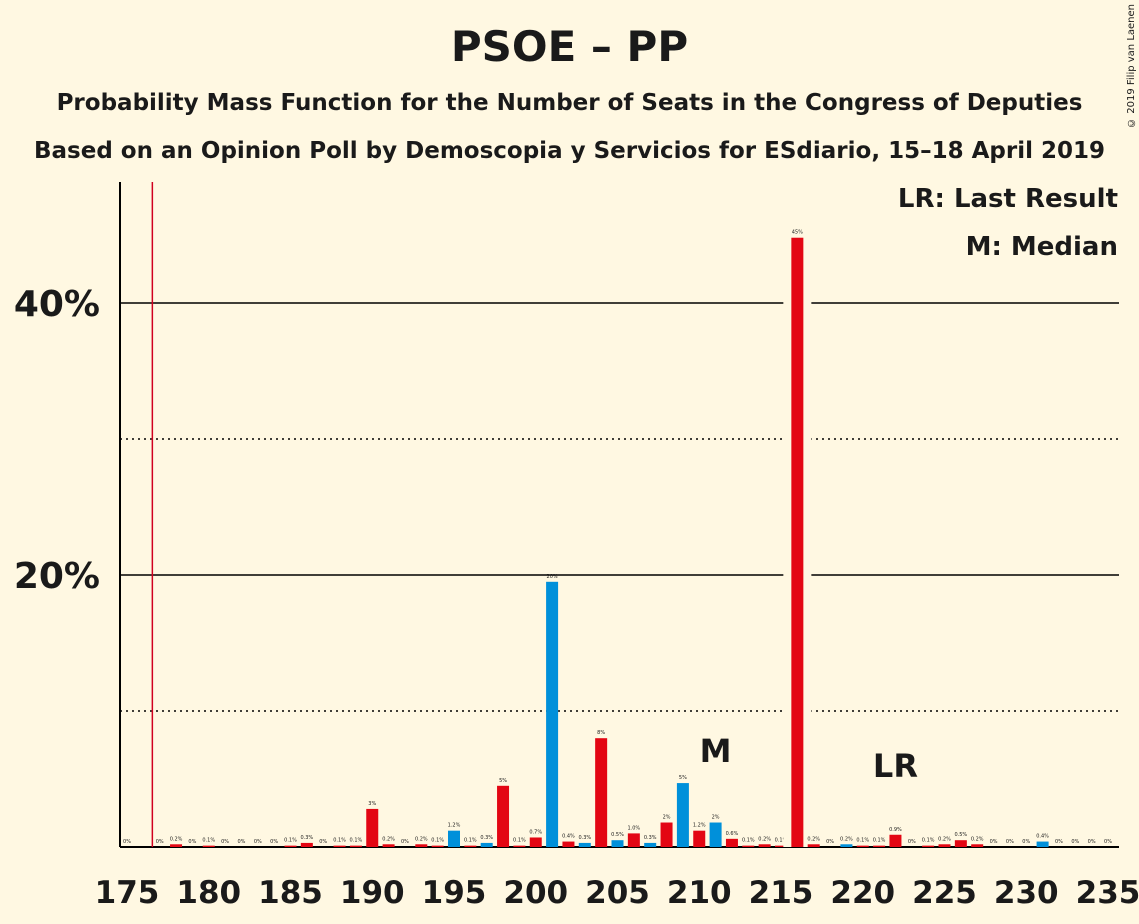  Describe the element at coordinates (1007, 199) in the screenshot. I see `legend-last-result: LR: Last Result` at that location.